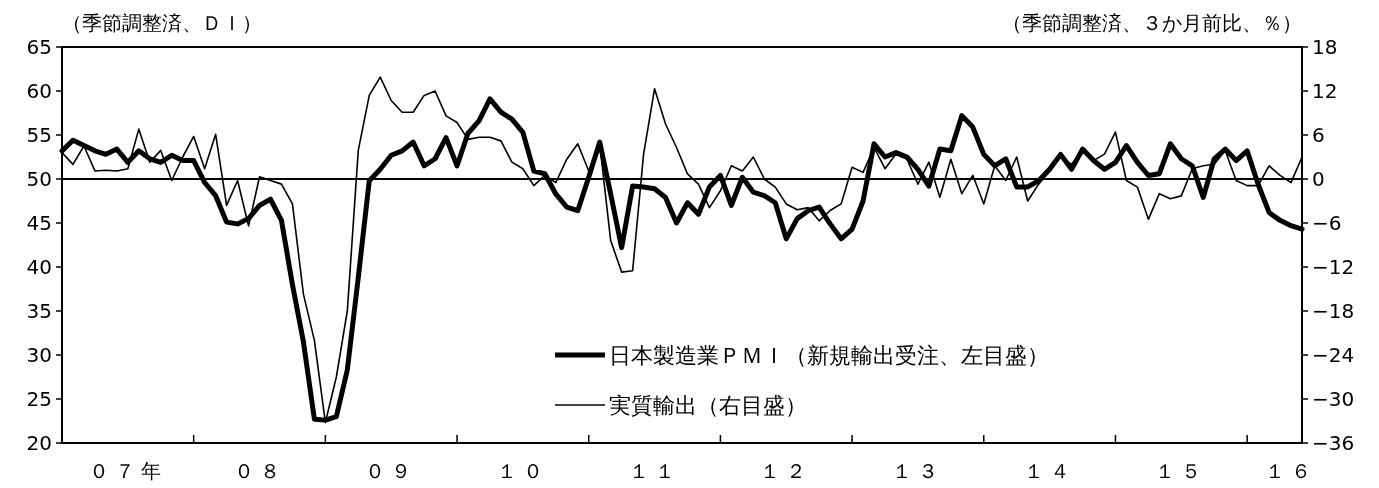 The width and height of the screenshot is (1379, 488). I want to click on x-tick-label: １４, so click(1049, 471).